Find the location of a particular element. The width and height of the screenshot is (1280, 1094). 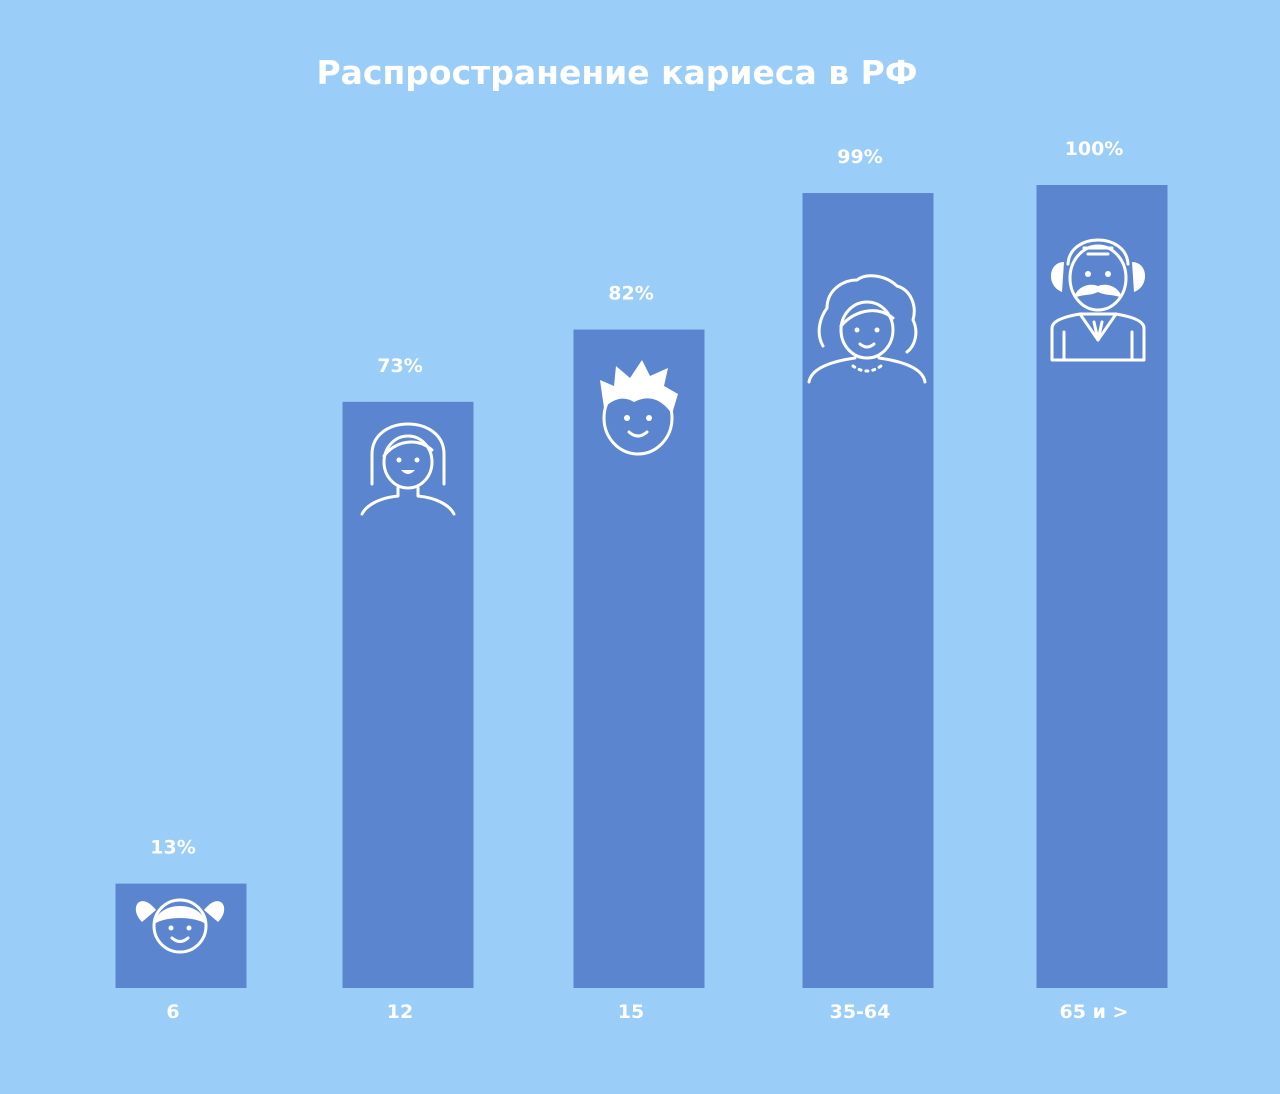

chart-title: Распространение кариеса в РФ is located at coordinates (616, 72).